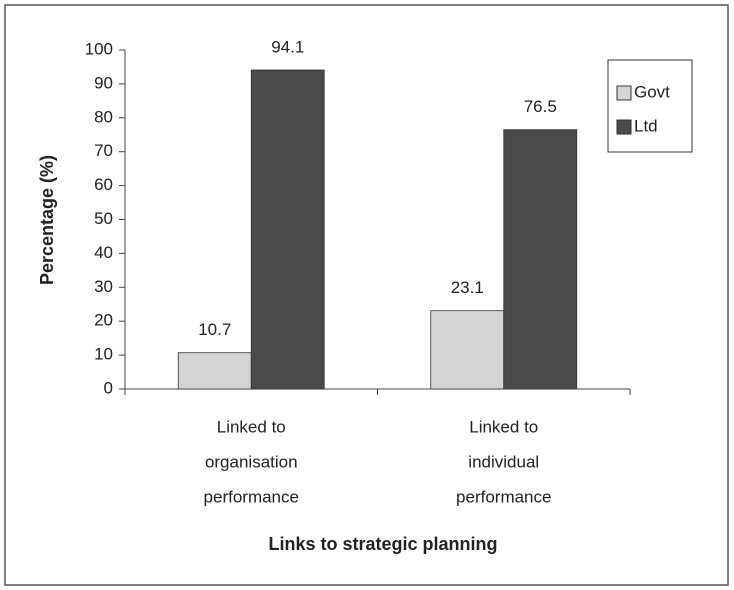 Image resolution: width=734 pixels, height=590 pixels. I want to click on x-tick-label: organisation, so click(251, 461).